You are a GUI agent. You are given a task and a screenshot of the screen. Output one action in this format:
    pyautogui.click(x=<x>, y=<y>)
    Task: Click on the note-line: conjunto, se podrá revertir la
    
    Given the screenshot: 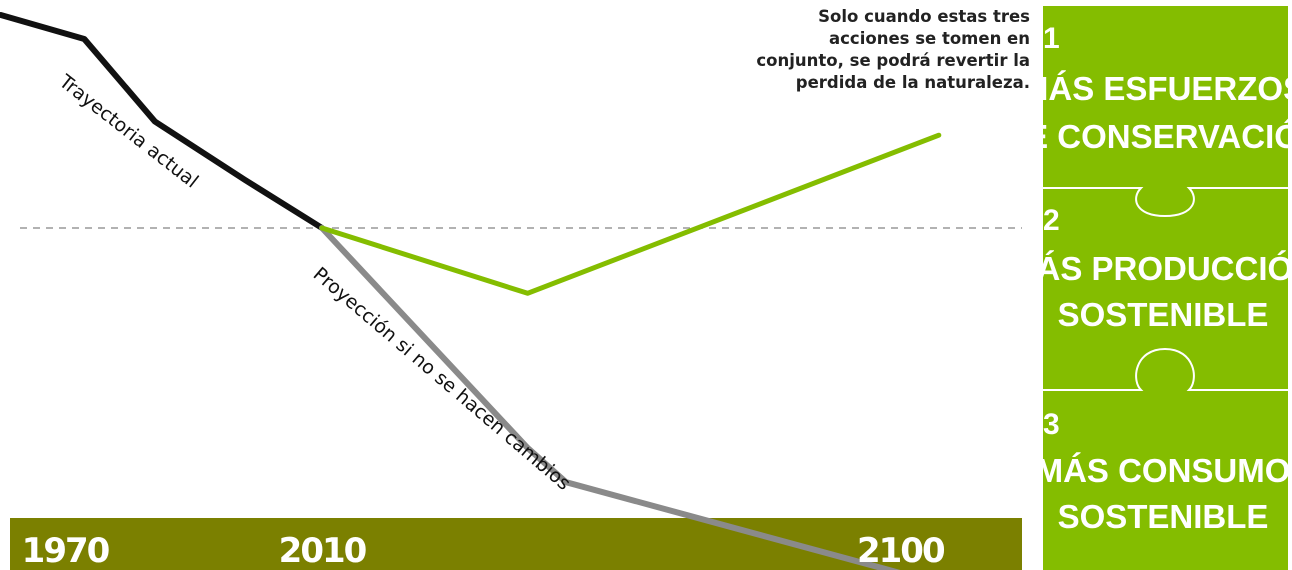 What is the action you would take?
    pyautogui.click(x=893, y=60)
    